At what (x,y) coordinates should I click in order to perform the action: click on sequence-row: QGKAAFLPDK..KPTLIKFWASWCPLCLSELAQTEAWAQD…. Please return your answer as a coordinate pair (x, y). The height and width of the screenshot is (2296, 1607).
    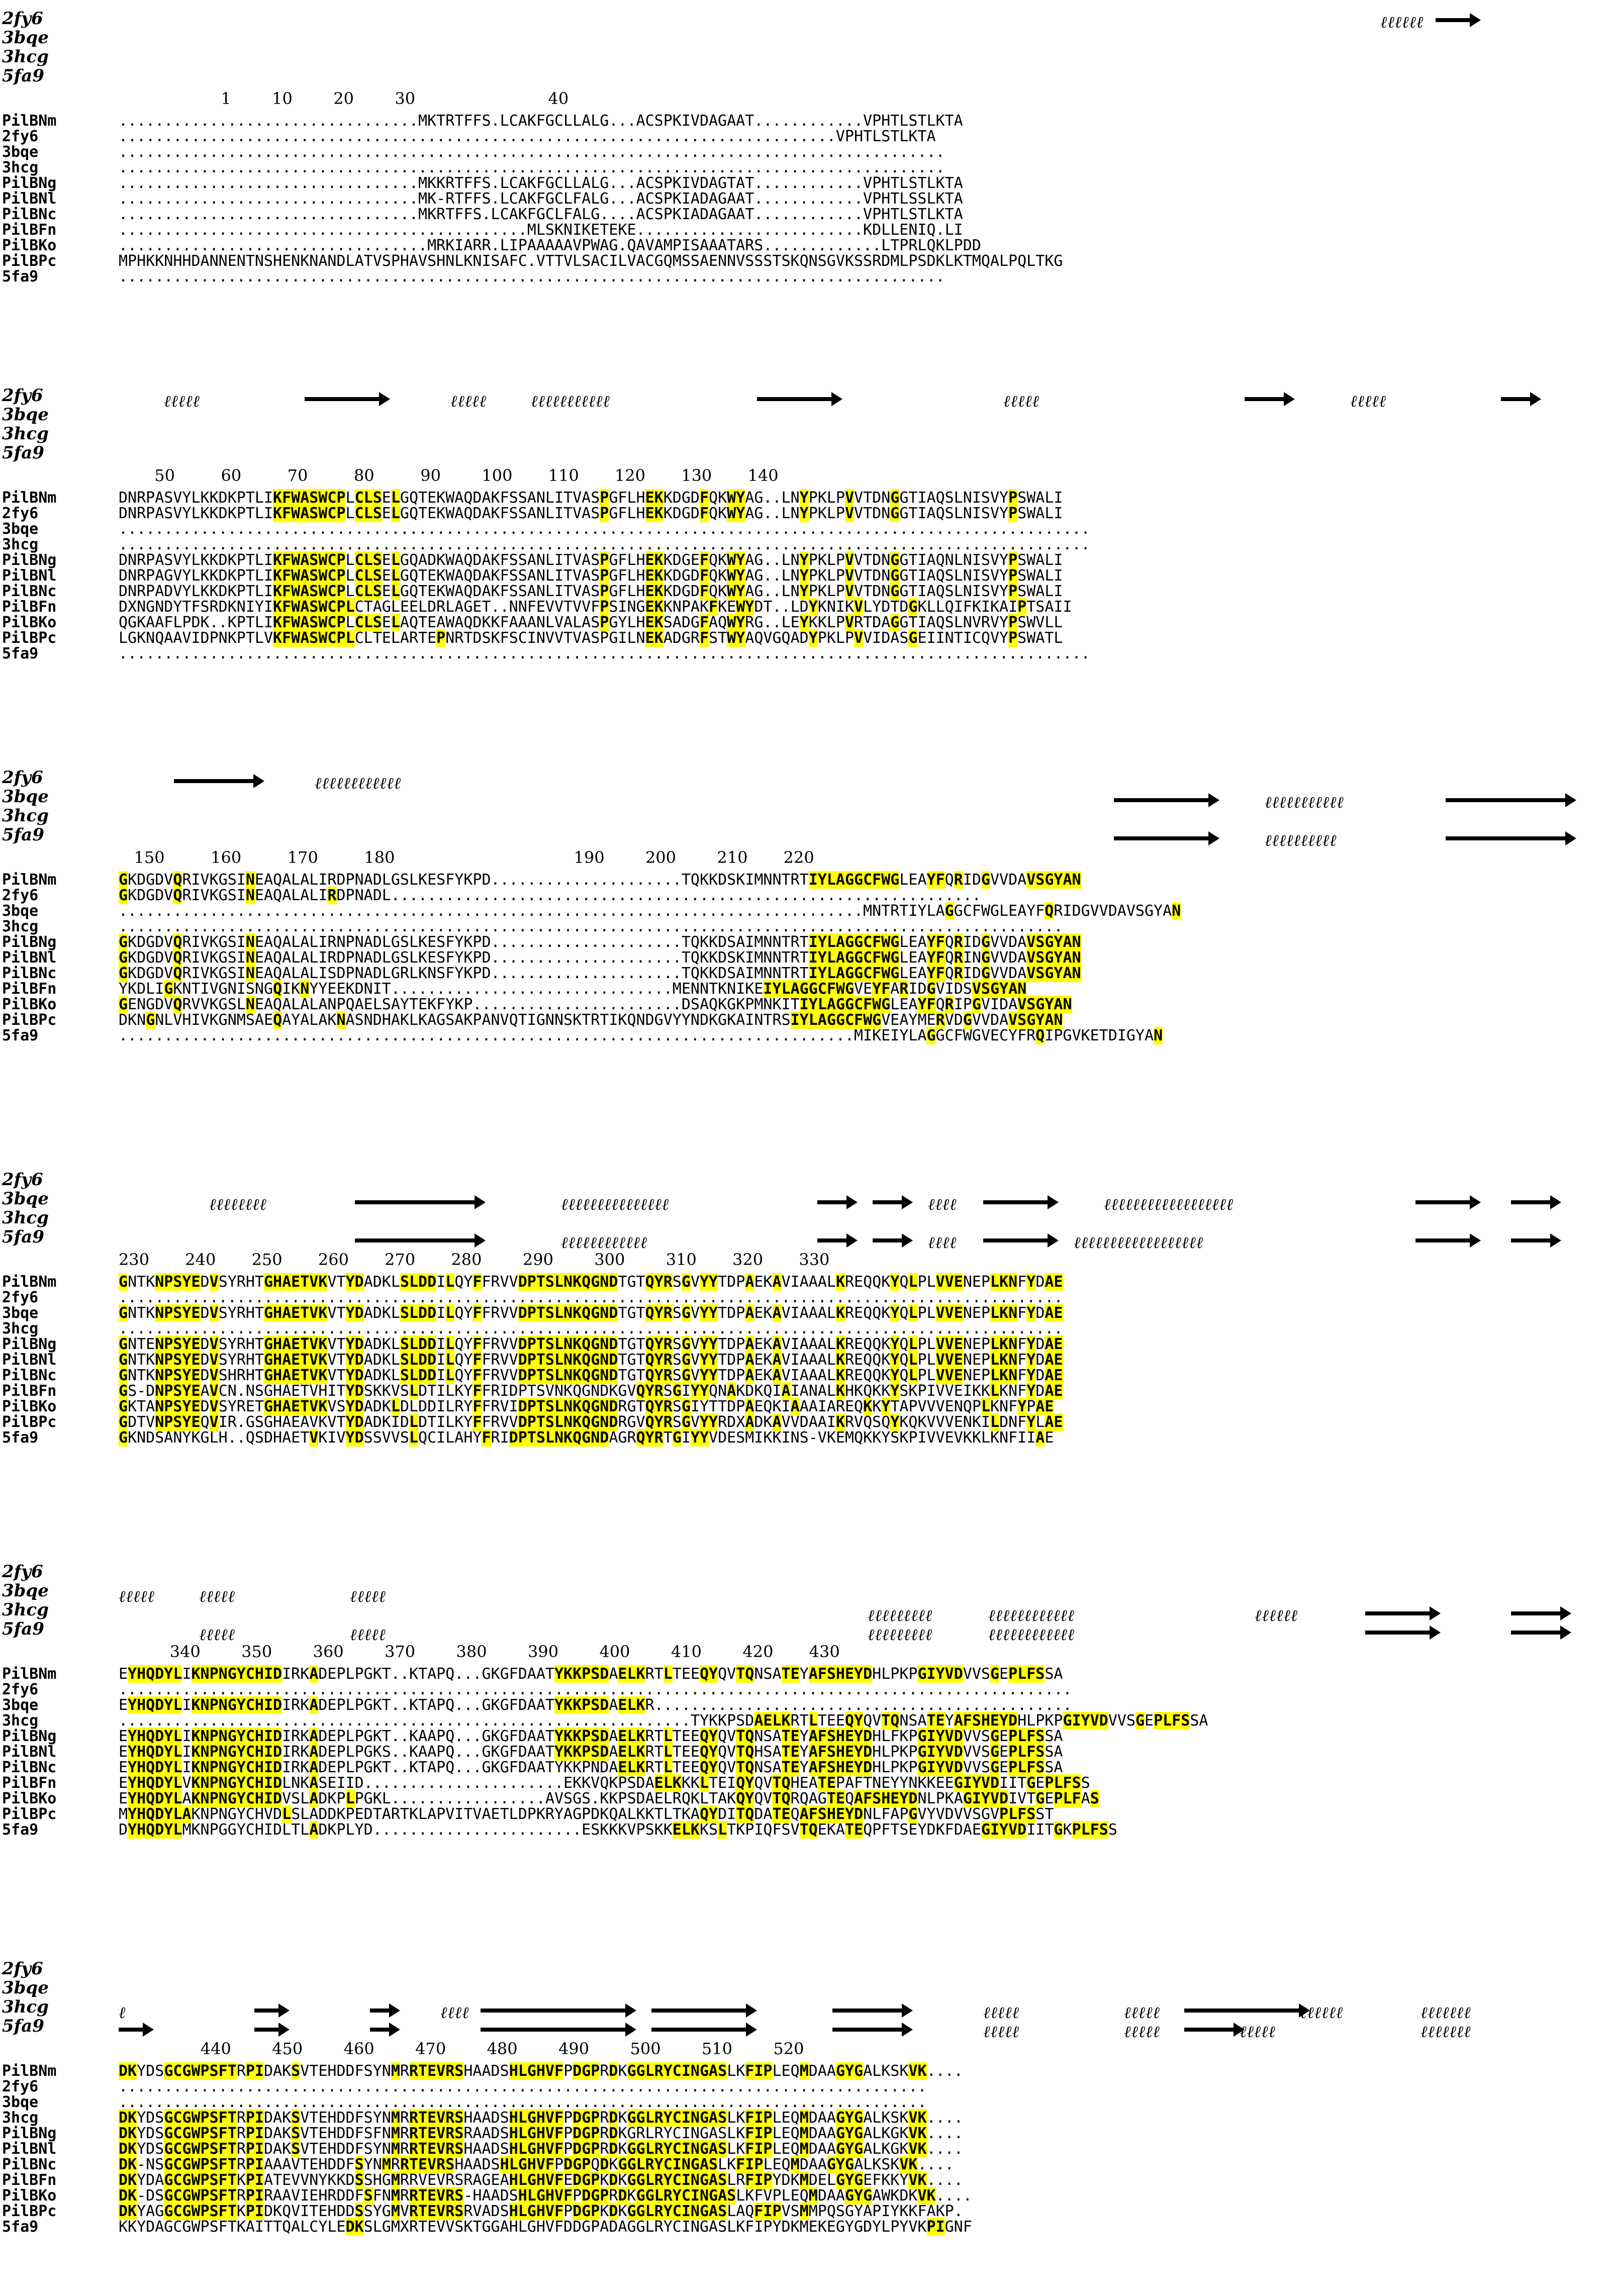
    Looking at the image, I should click on (591, 622).